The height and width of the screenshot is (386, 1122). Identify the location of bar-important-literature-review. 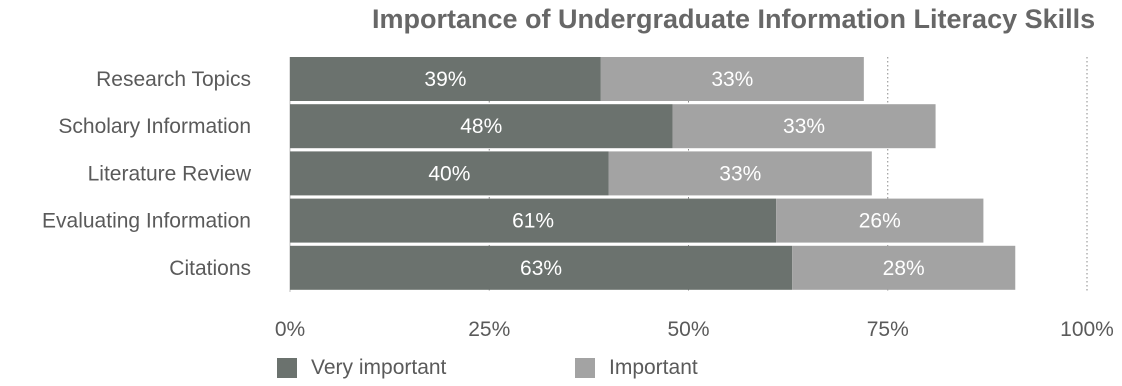
(740, 173).